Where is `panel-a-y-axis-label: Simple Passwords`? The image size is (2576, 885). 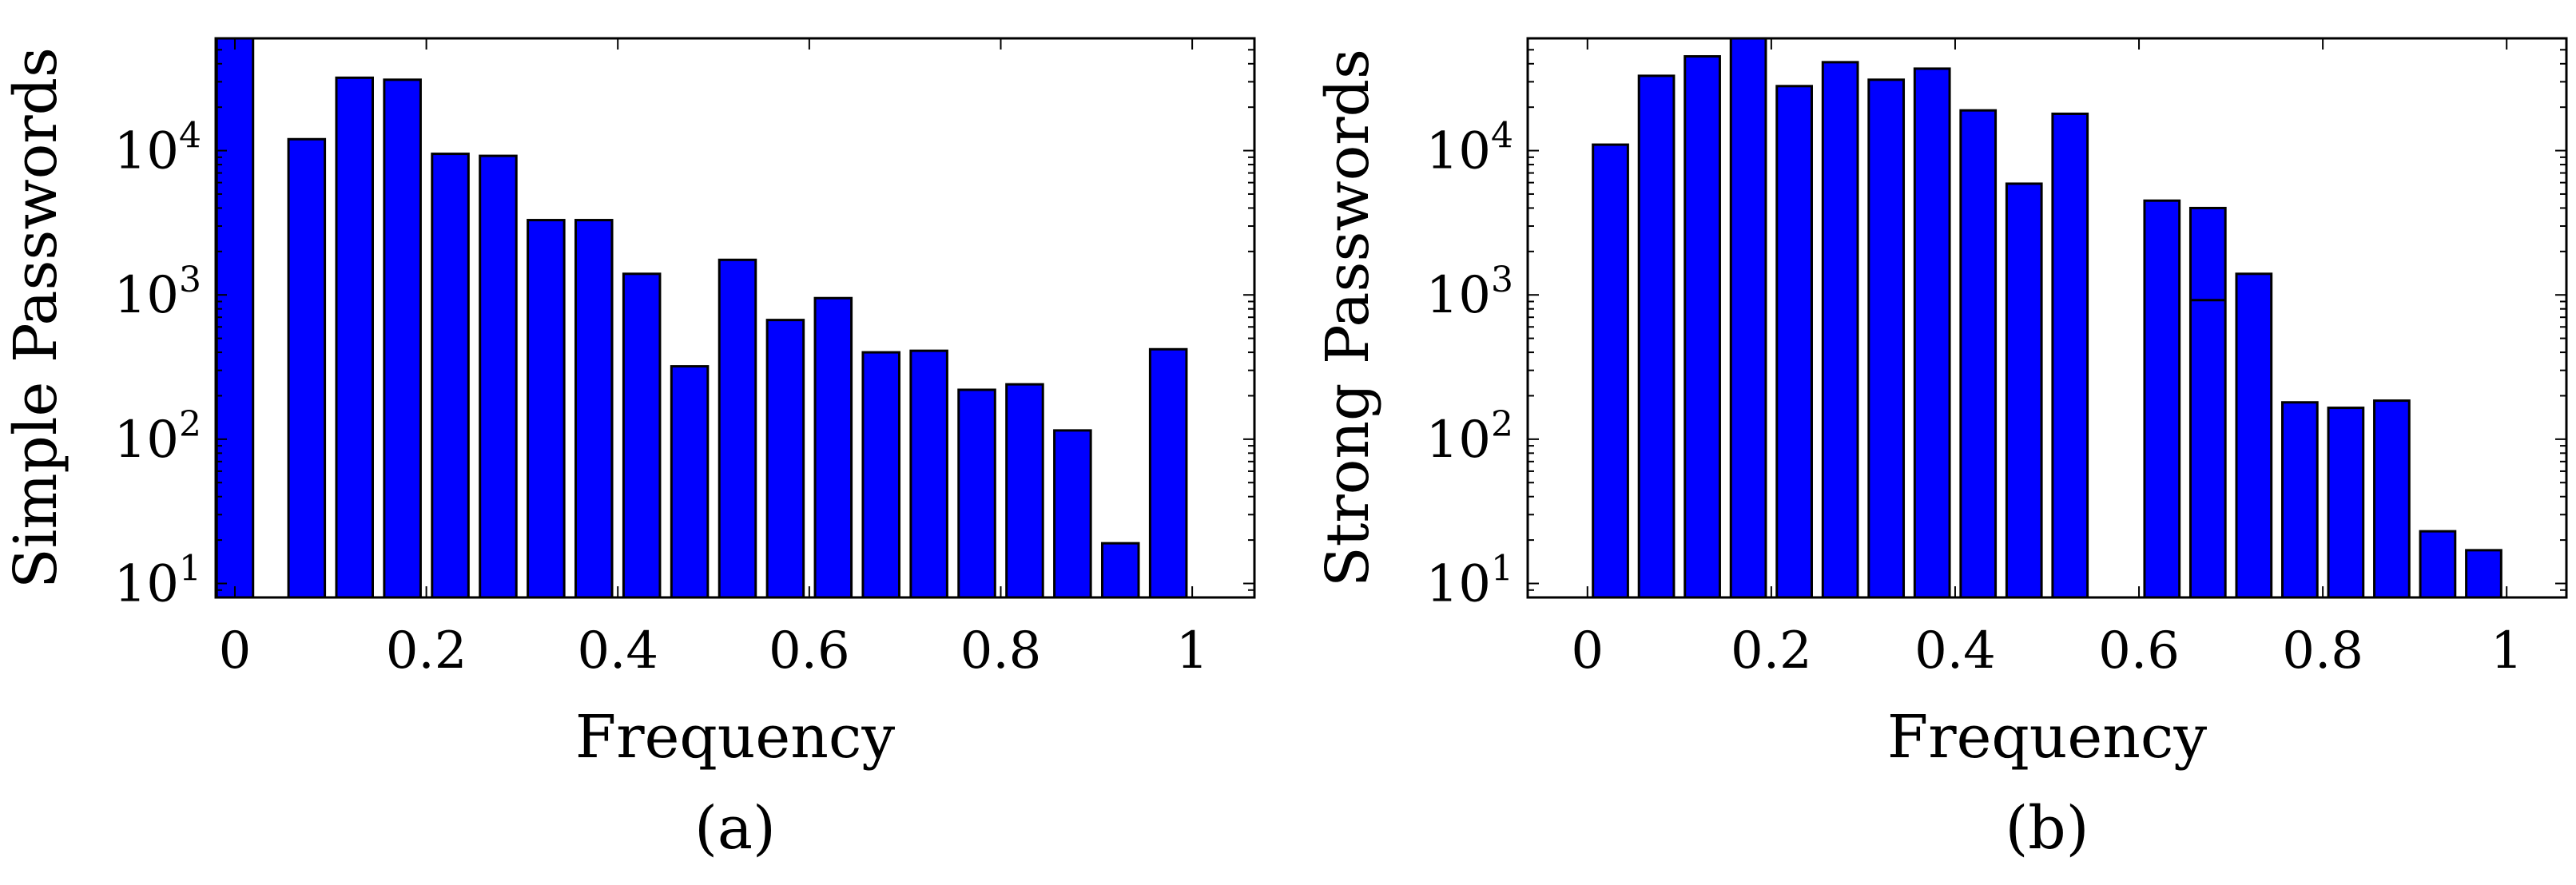
panel-a-y-axis-label: Simple Passwords is located at coordinates (36, 318).